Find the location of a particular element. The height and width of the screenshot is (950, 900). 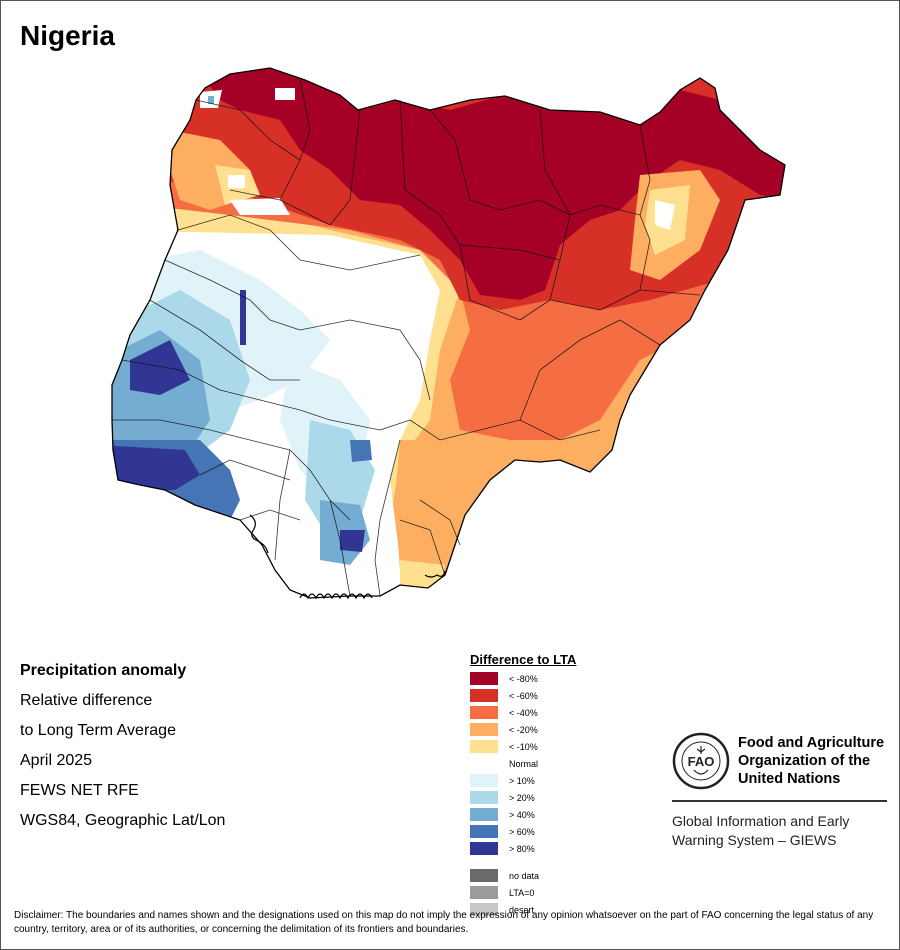

legend-label: > 10% is located at coordinates (522, 780).